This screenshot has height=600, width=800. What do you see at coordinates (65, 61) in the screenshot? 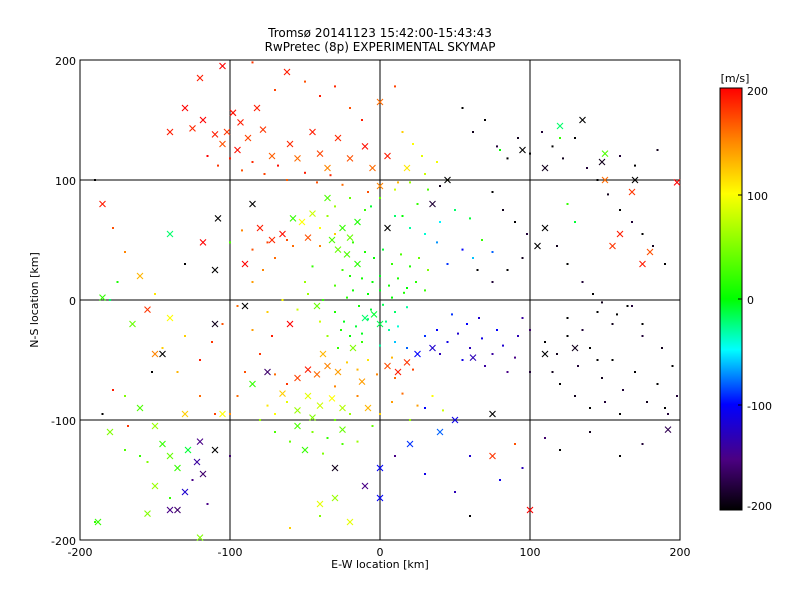
I see `y-tick-label: 200` at bounding box center [65, 61].